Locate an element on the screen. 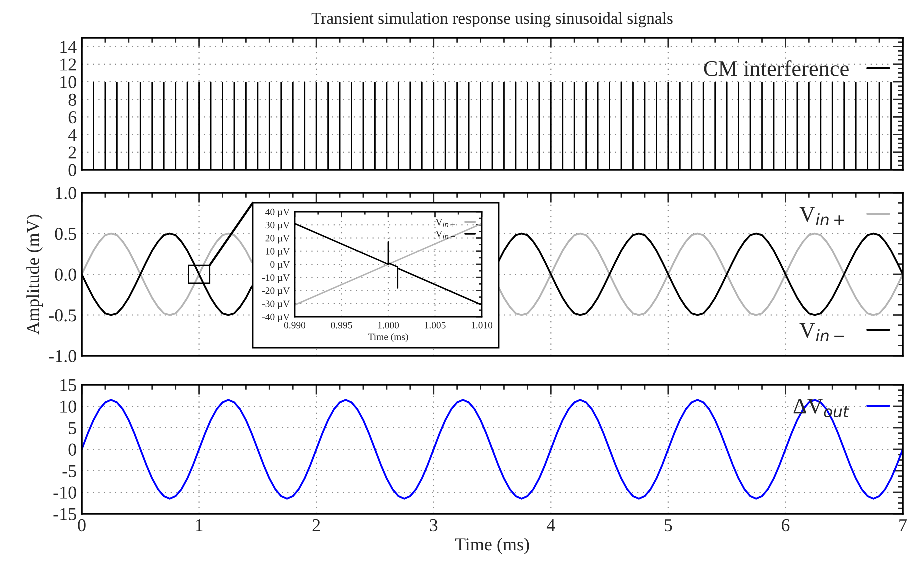 The width and height of the screenshot is (913, 572). y-tick-label: 0 µV is located at coordinates (280, 265).